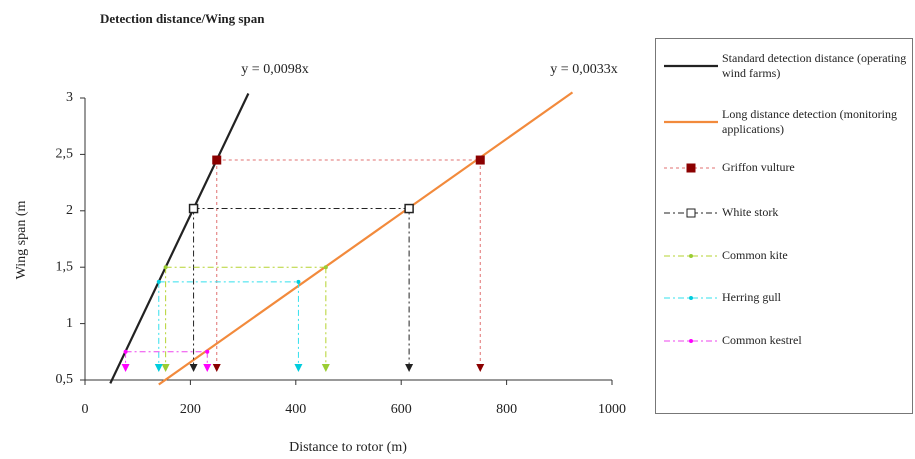 This screenshot has width=915, height=459. I want to click on y-tick-label: 2, so click(69, 210).